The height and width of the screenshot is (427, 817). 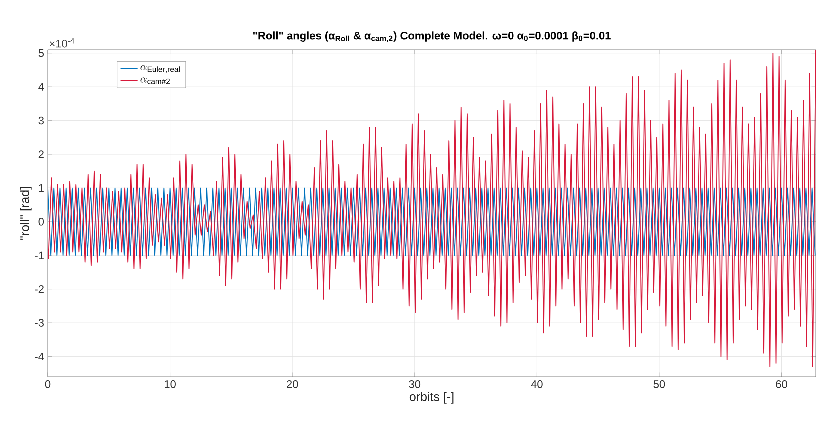 I want to click on text: ×10$^{-4}$, so click(x=62, y=43).